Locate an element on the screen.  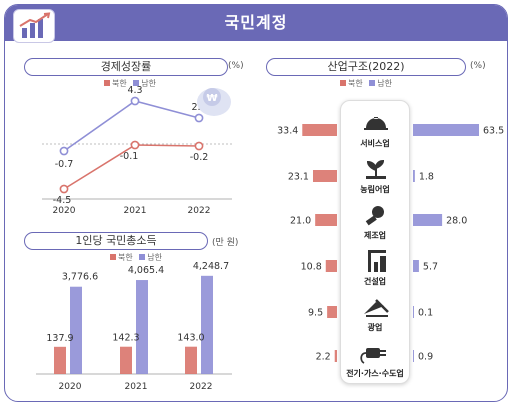
money-bag-icon: ₩ is located at coordinates (214, 102).